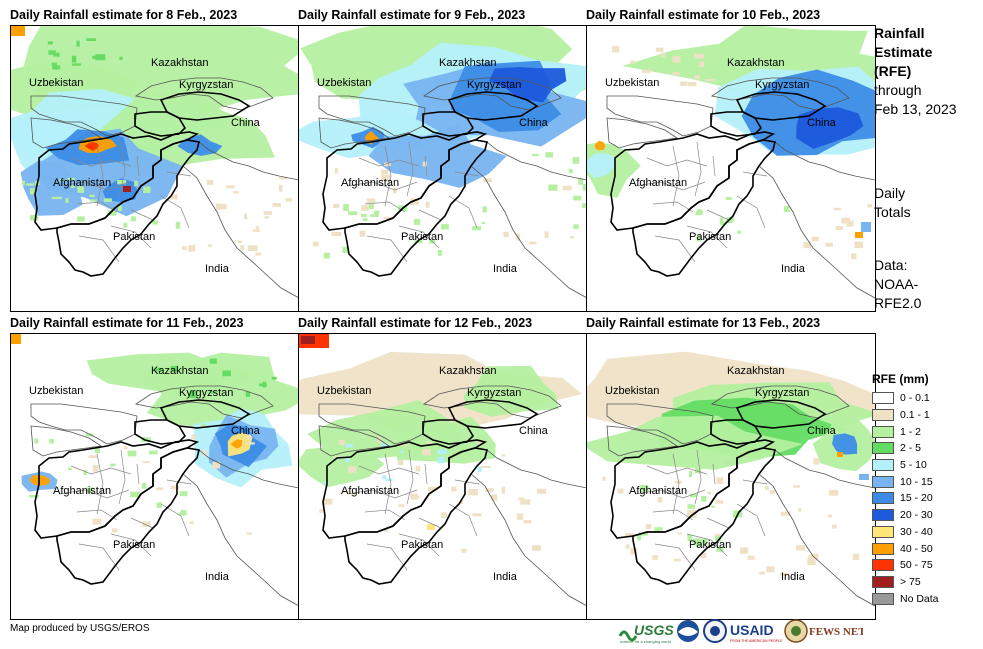  I want to click on legend-item: 30 - 40, so click(924, 532).